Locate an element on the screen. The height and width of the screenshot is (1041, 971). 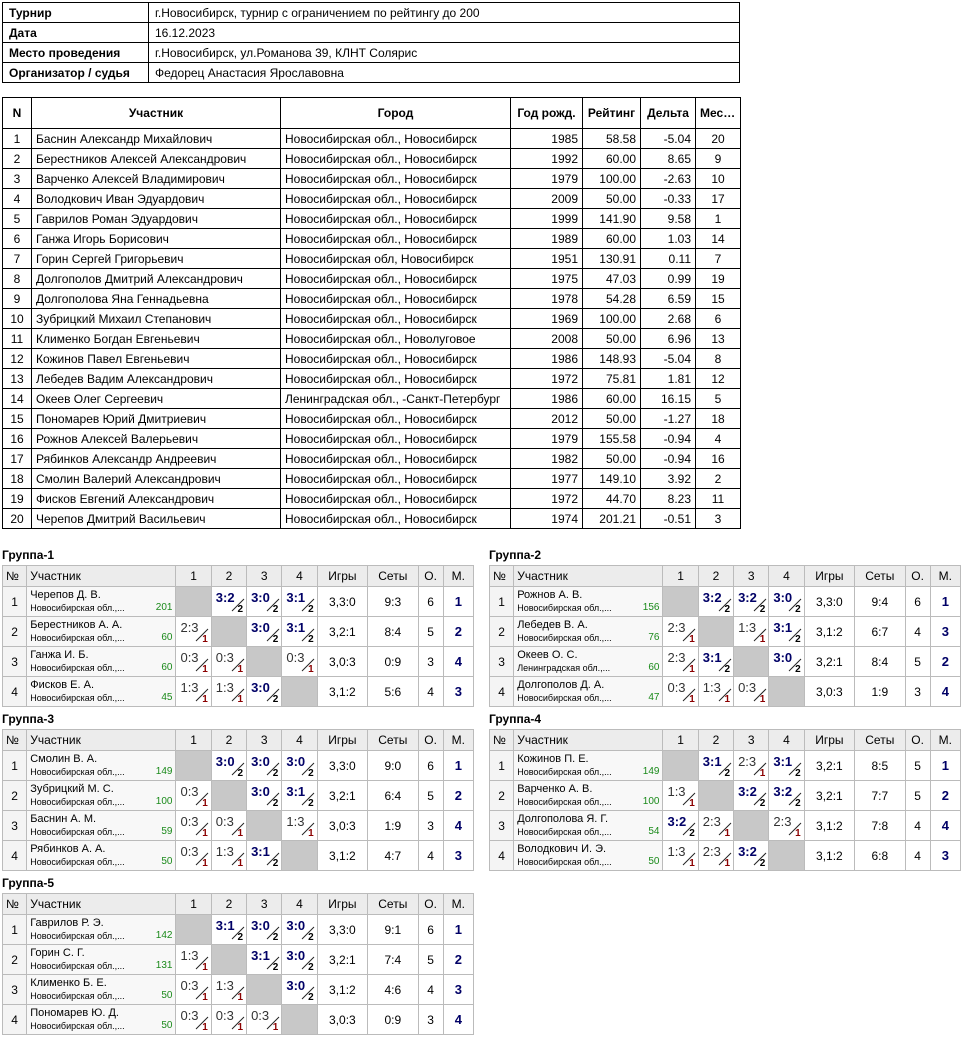
participant-rating: 58.58 is located at coordinates (611, 138).